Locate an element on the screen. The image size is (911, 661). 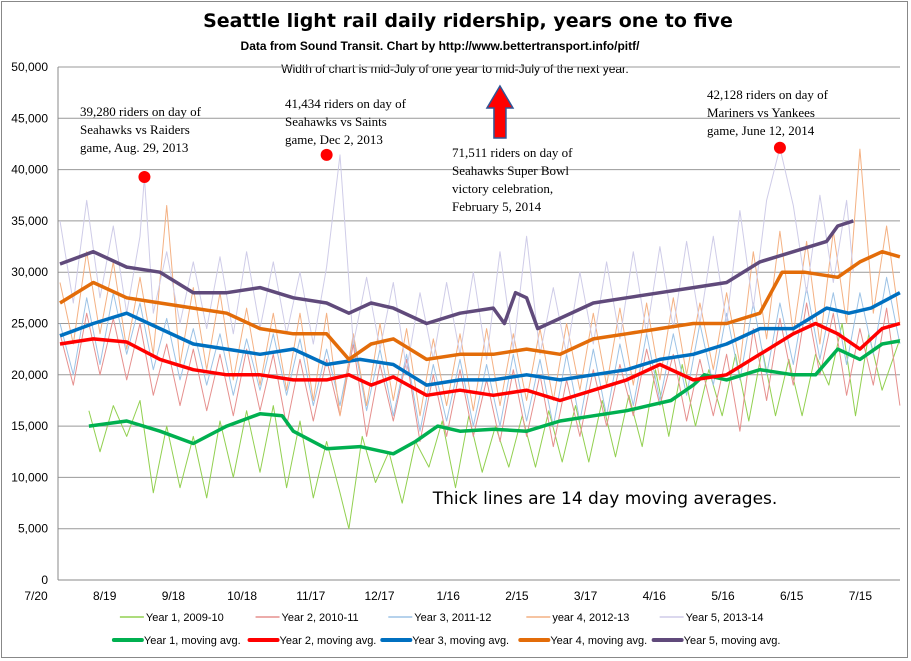
y-tick-label: 50,000 is located at coordinates (29, 67).